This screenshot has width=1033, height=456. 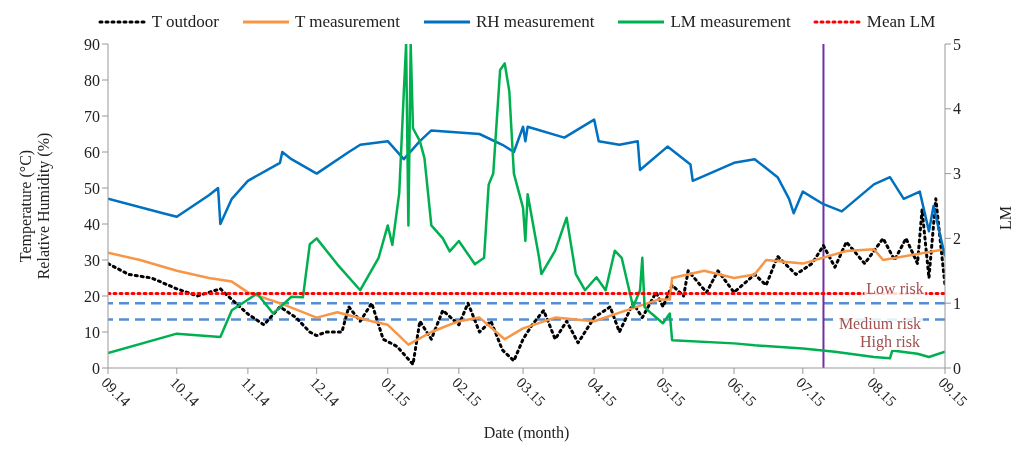 What do you see at coordinates (957, 174) in the screenshot?
I see `y2-tick-label: 3` at bounding box center [957, 174].